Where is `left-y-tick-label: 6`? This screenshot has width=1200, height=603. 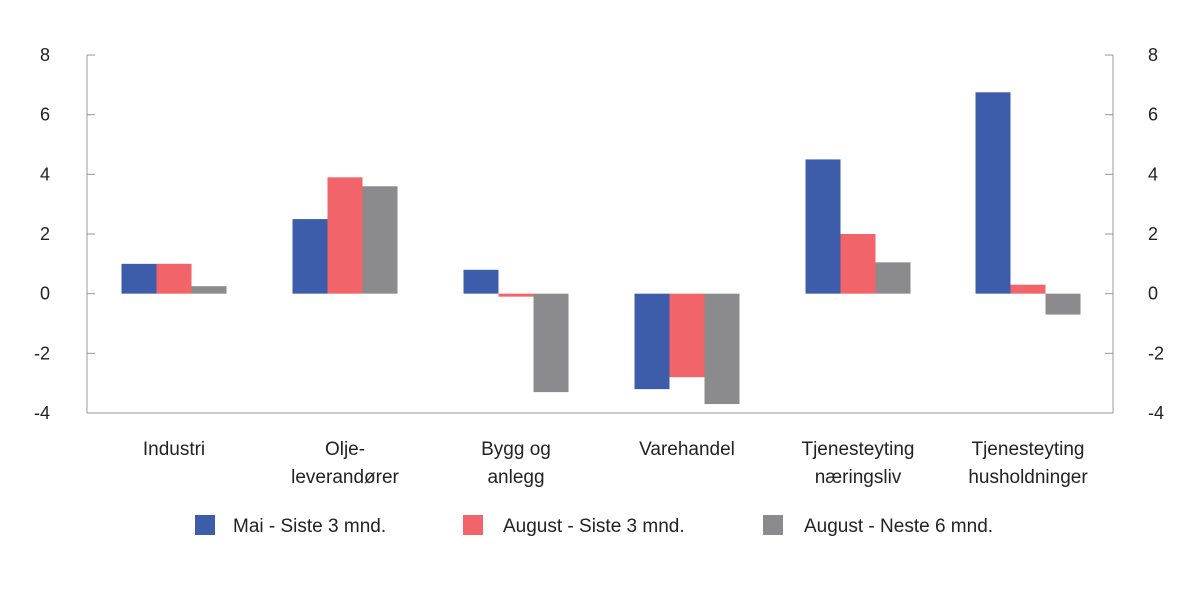 left-y-tick-label: 6 is located at coordinates (45, 115).